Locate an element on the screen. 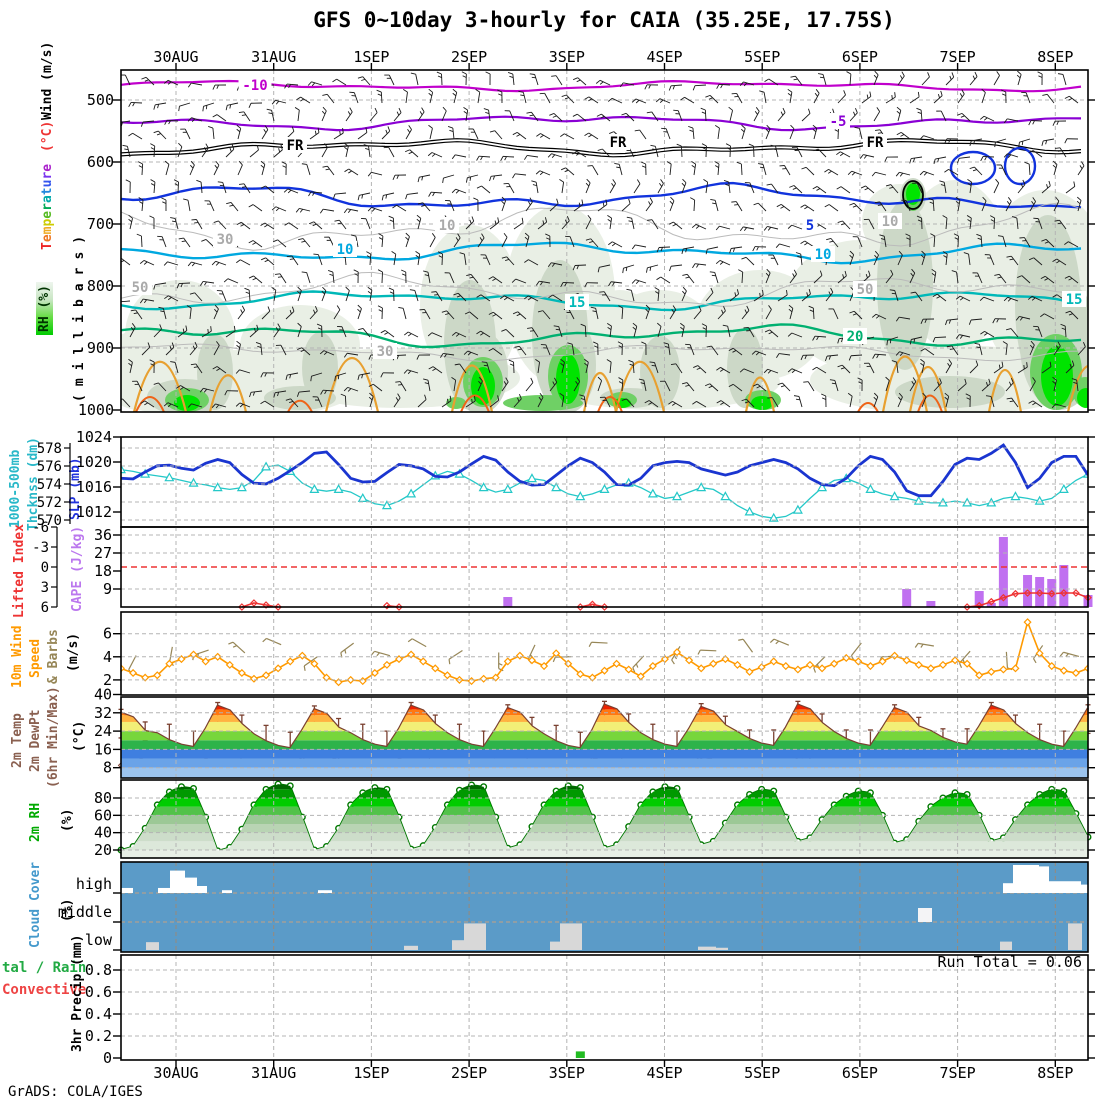  svg-text: 7SEP is located at coordinates (958, 1073).